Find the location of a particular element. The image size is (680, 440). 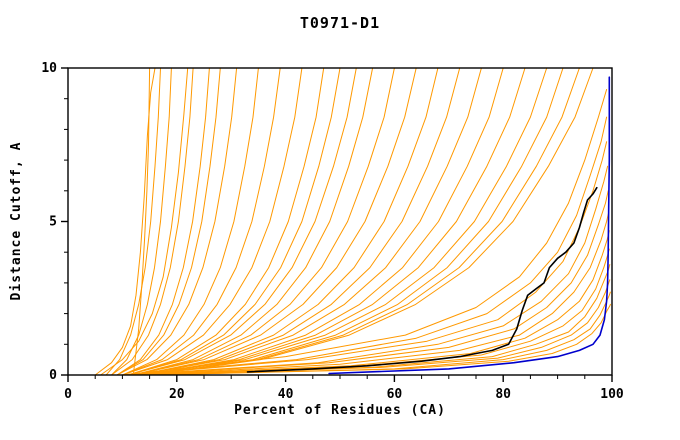

orange-model-02-line is located at coordinates (141, 221).